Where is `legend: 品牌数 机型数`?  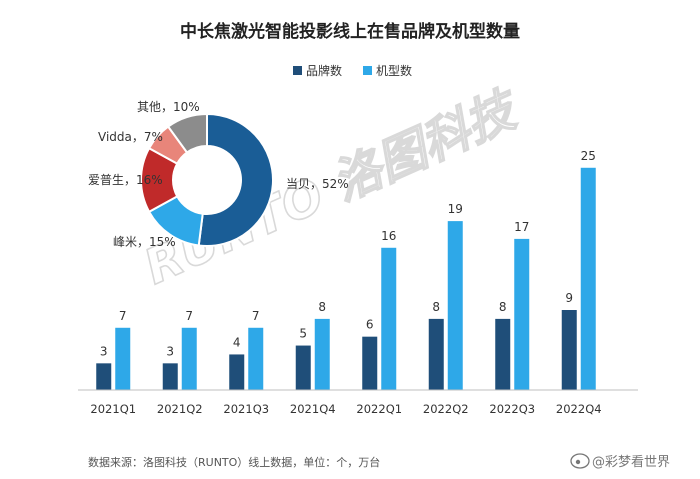
legend: 品牌数 机型数 is located at coordinates (352, 70).